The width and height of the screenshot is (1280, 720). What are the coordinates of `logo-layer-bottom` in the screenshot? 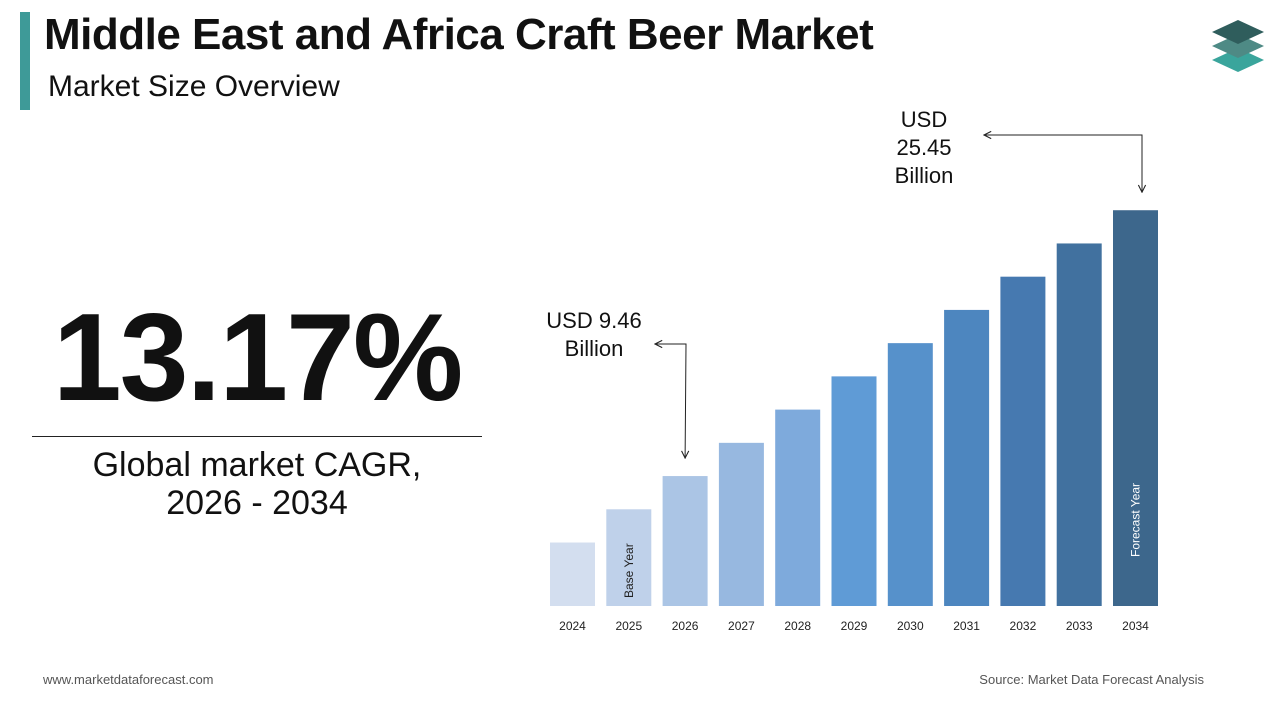 It's located at (1238, 60).